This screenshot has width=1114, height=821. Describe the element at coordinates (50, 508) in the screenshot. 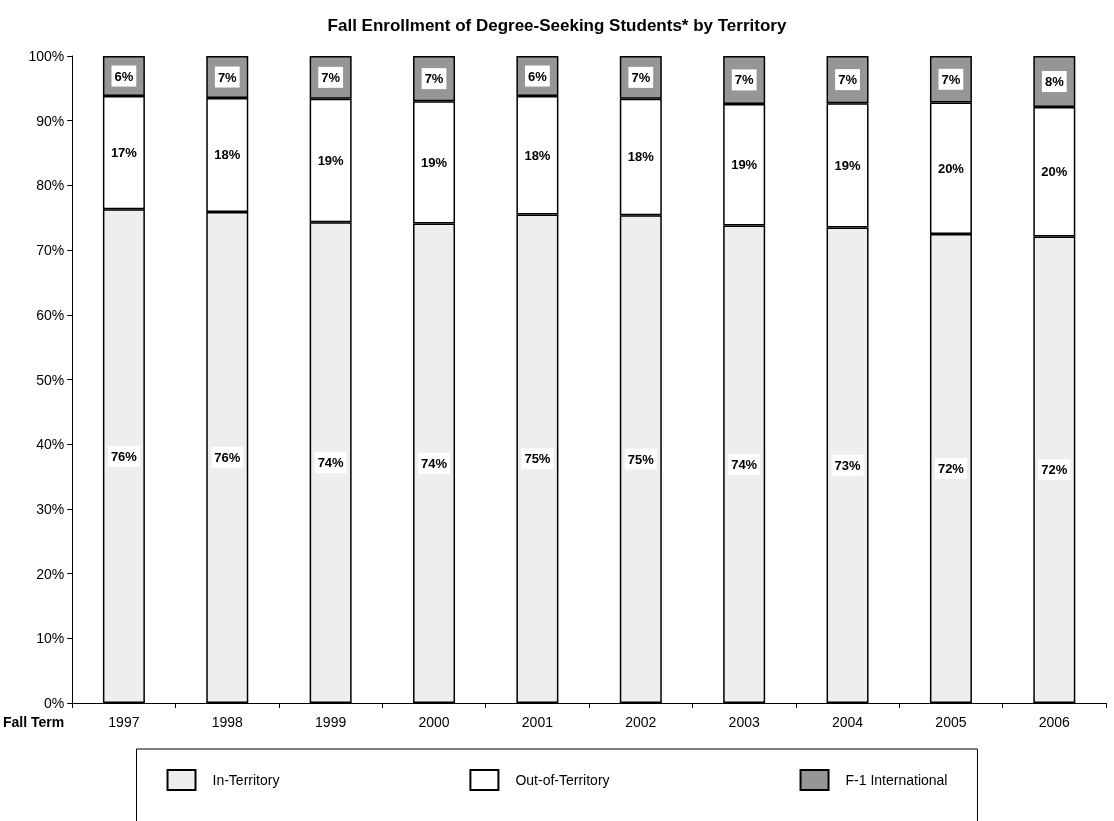

I see `y-tick-label: 30%` at that location.